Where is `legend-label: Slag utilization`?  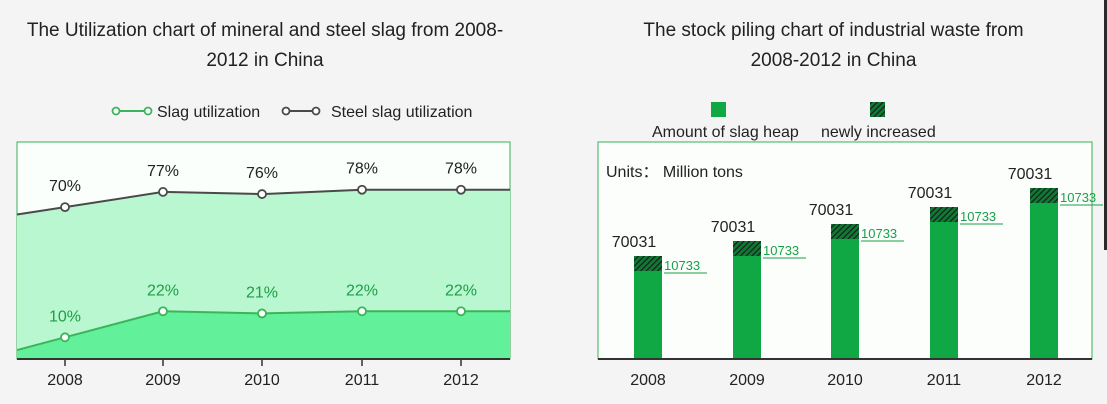 legend-label: Slag utilization is located at coordinates (208, 112).